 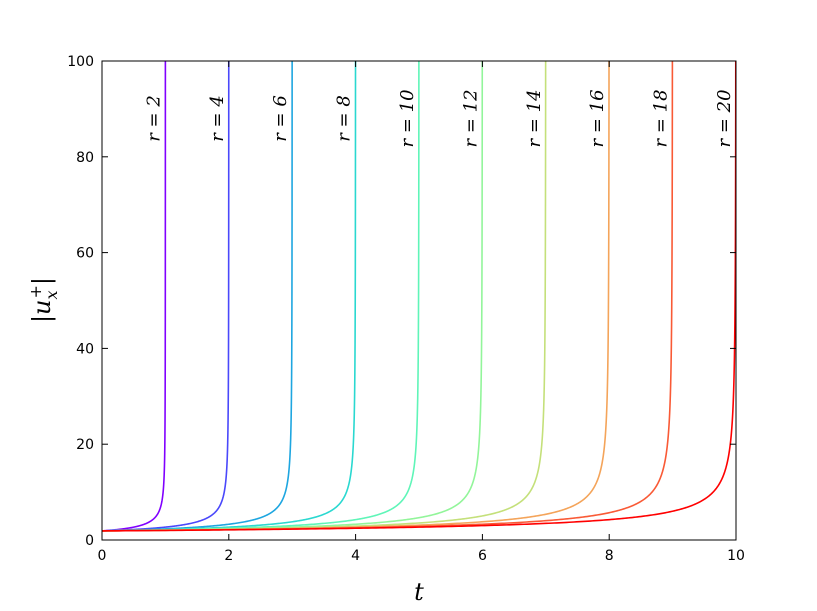 I want to click on y-tick-label: 80, so click(x=85, y=158).